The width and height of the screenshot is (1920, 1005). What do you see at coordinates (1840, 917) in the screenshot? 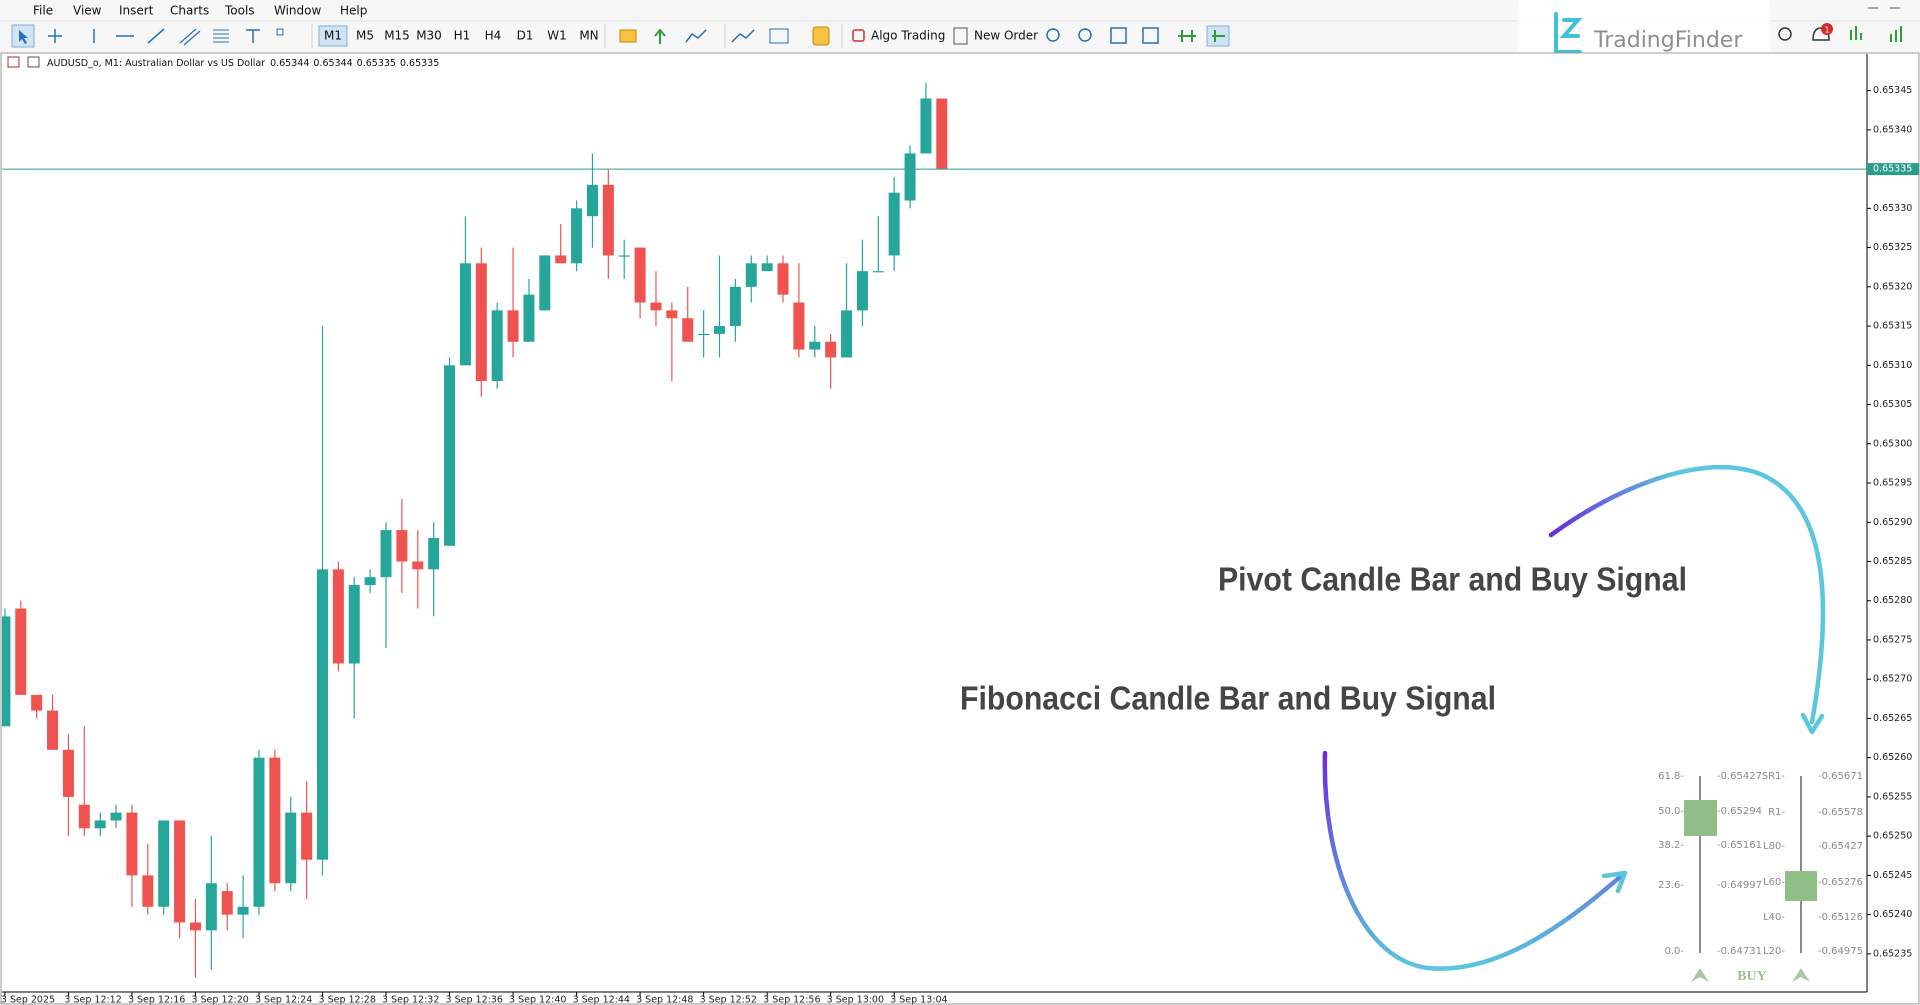
I see `pivot-price: -0.65126` at bounding box center [1840, 917].